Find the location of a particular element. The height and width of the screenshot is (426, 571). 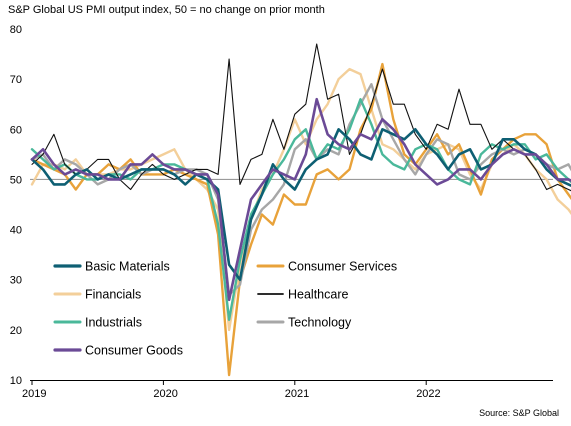

y-tick-label: 80 is located at coordinates (16, 30).